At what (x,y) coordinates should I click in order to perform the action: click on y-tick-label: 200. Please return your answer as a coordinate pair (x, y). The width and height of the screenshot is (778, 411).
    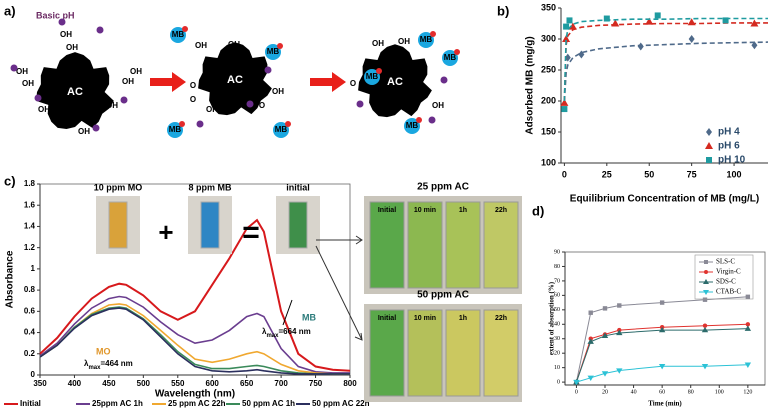
    Looking at the image, I should click on (548, 100).